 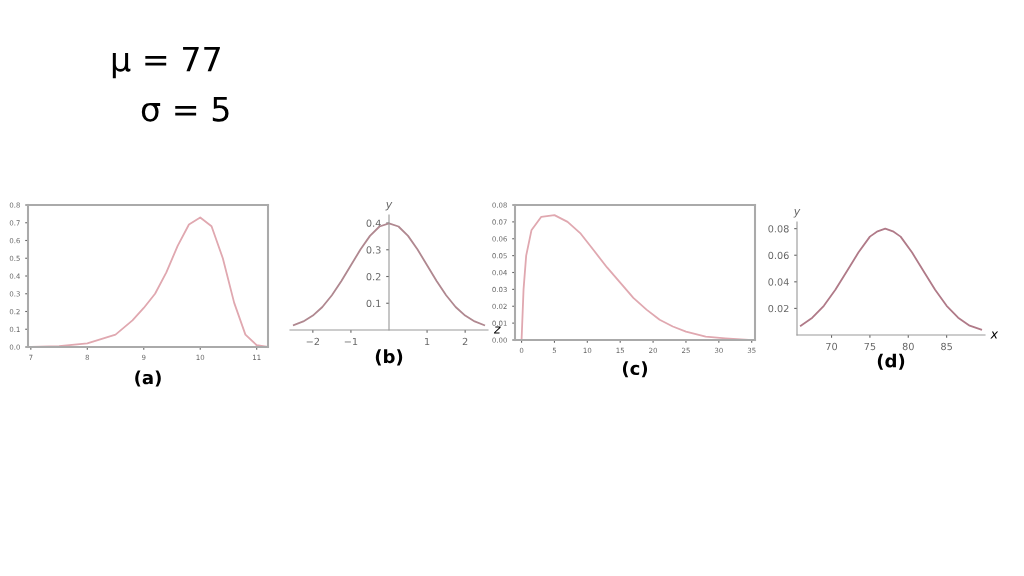 I want to click on x-axis-title: z, so click(x=497, y=330).